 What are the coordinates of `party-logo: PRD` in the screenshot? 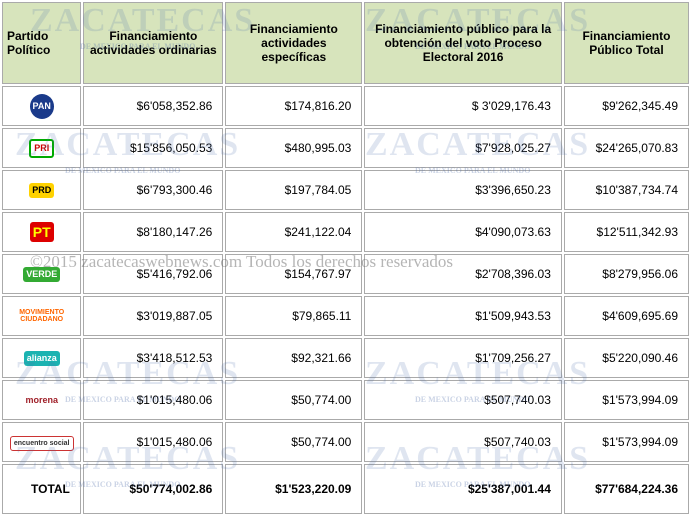 It's located at (42, 190).